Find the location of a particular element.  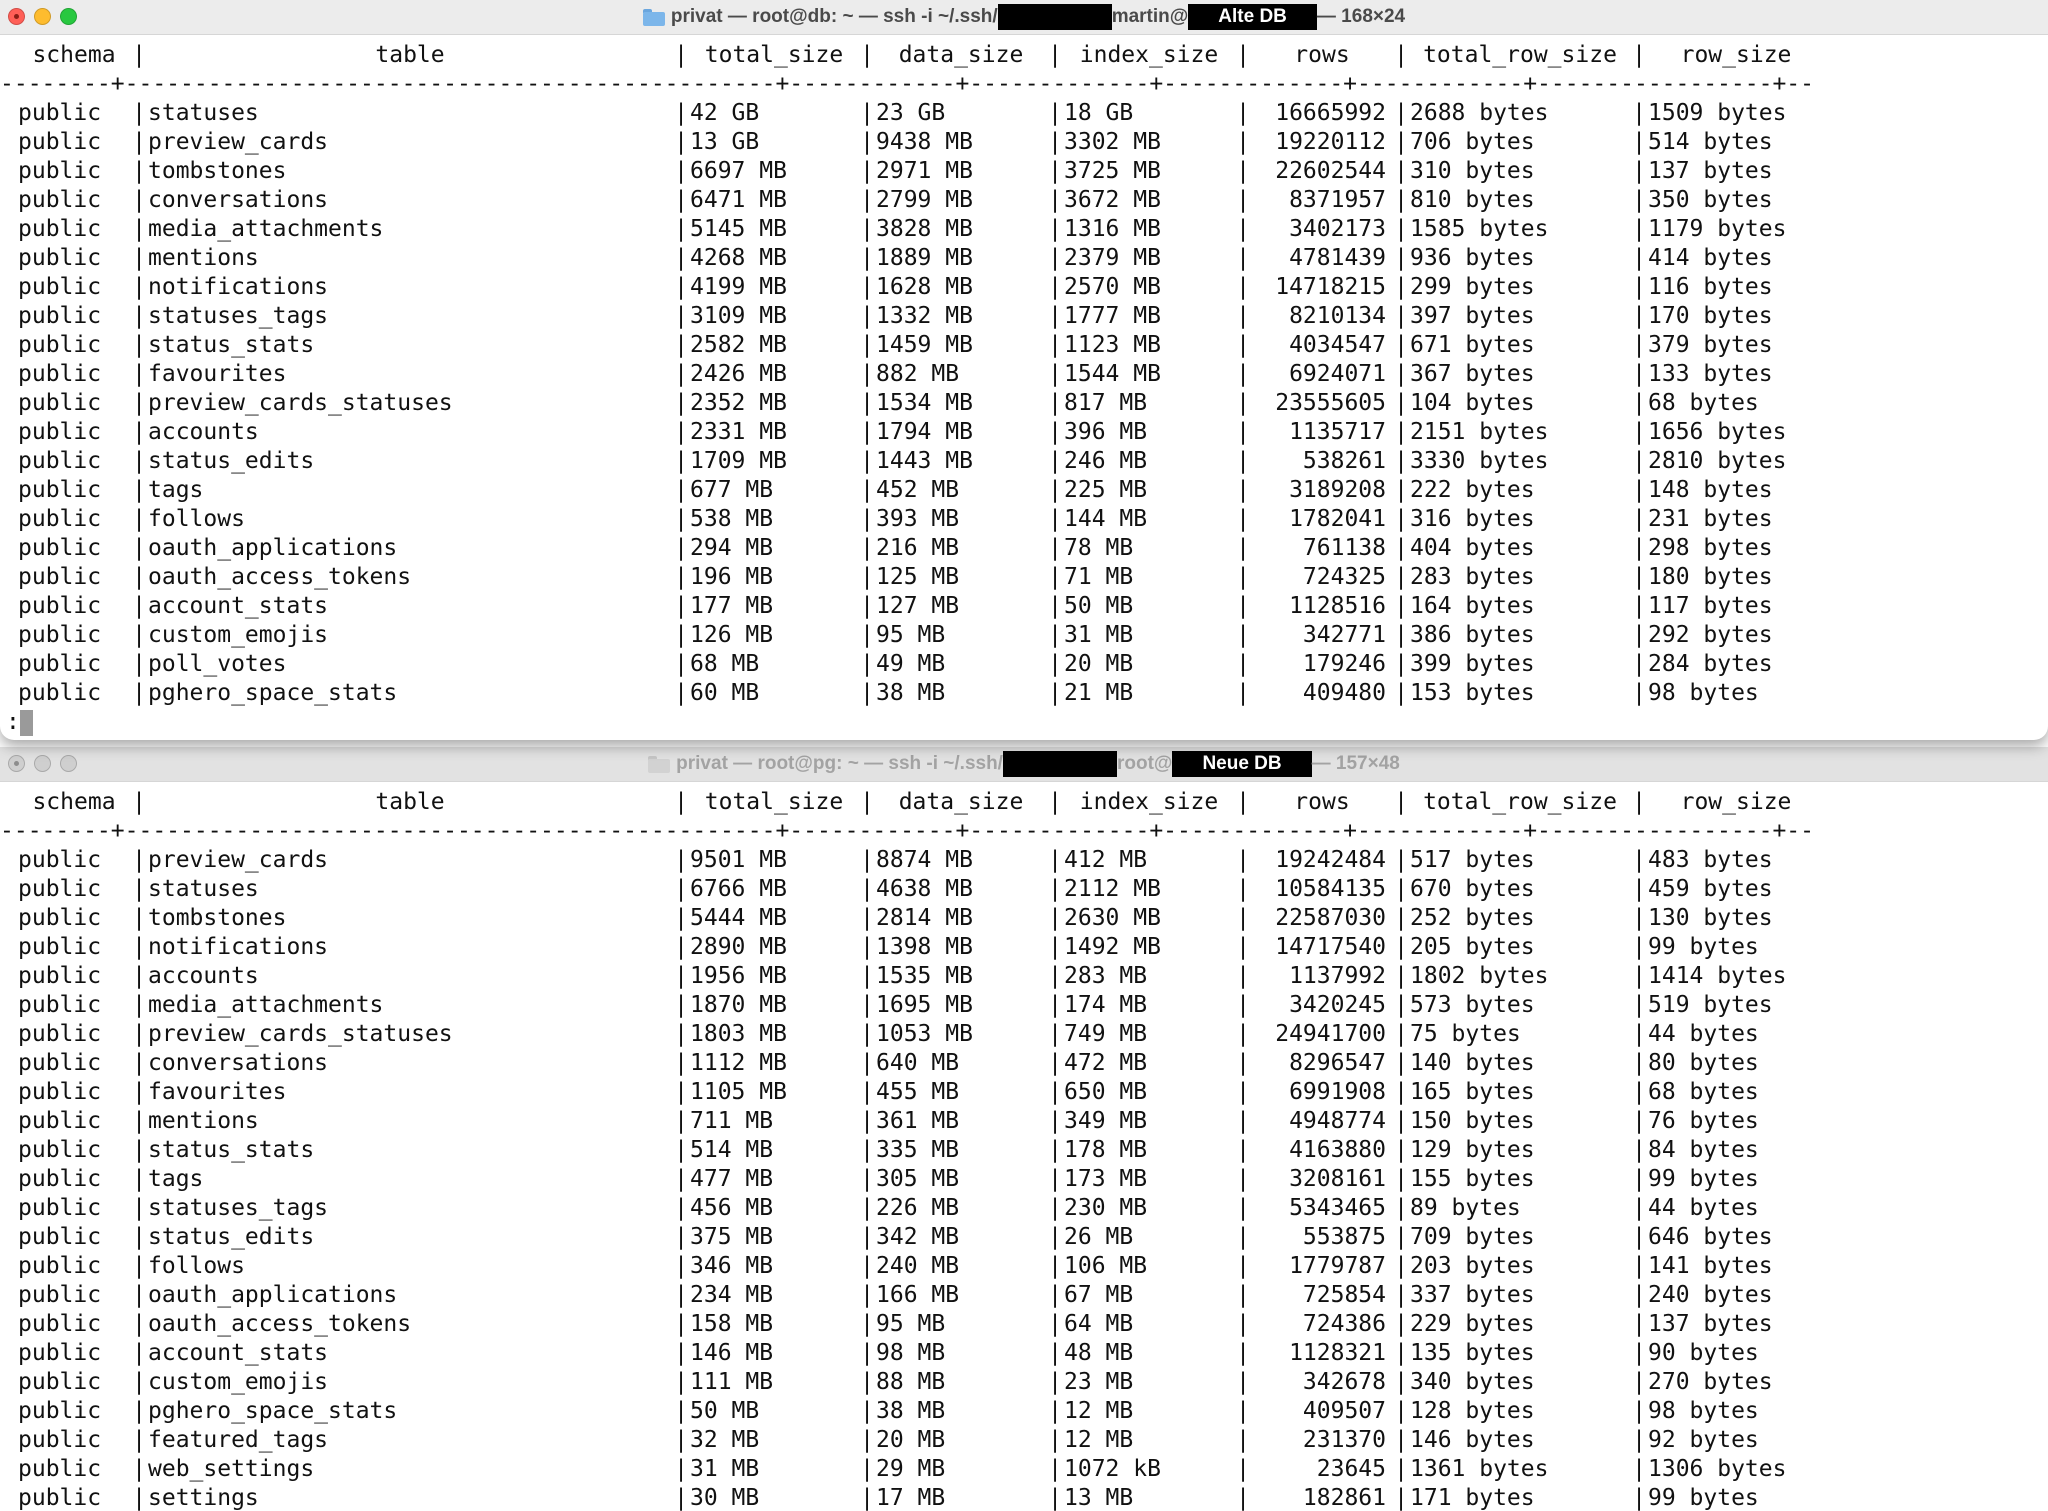

cell-total-row-size: 3330 bytes is located at coordinates (1479, 461).